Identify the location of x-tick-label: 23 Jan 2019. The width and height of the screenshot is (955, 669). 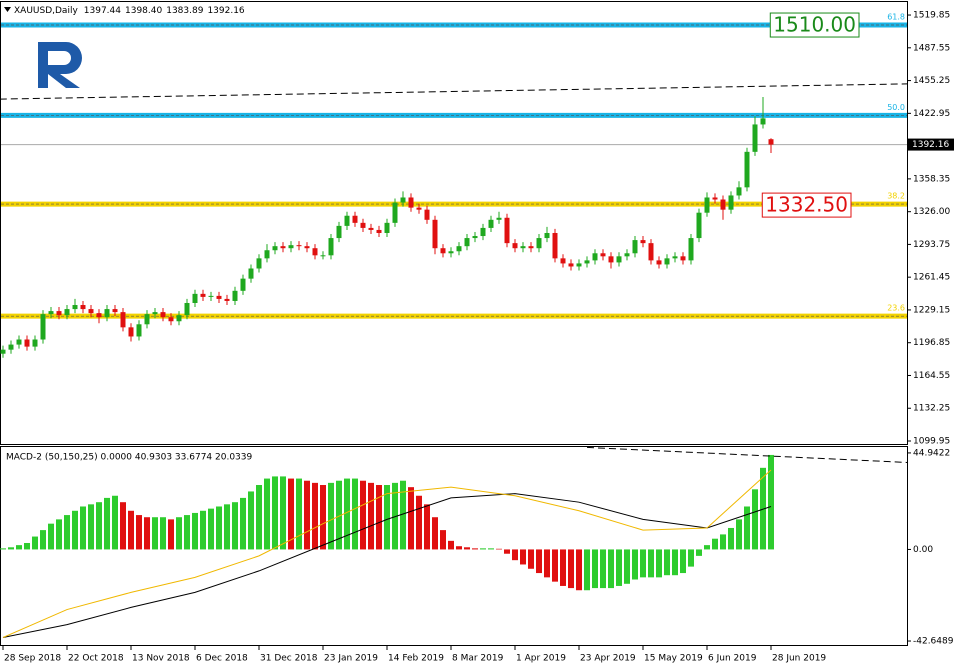
(351, 659).